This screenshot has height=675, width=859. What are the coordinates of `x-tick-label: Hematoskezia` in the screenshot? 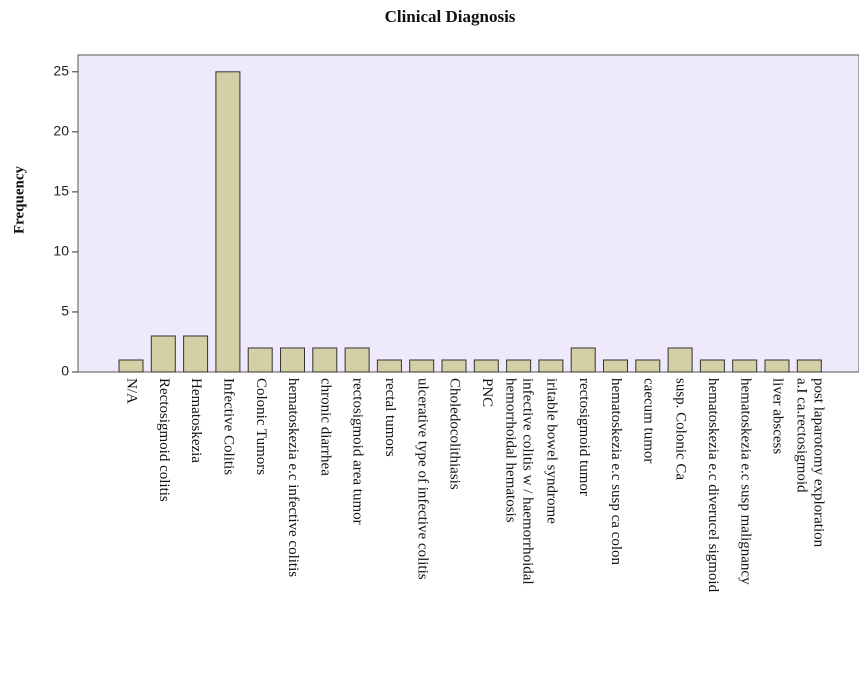 It's located at (196, 420).